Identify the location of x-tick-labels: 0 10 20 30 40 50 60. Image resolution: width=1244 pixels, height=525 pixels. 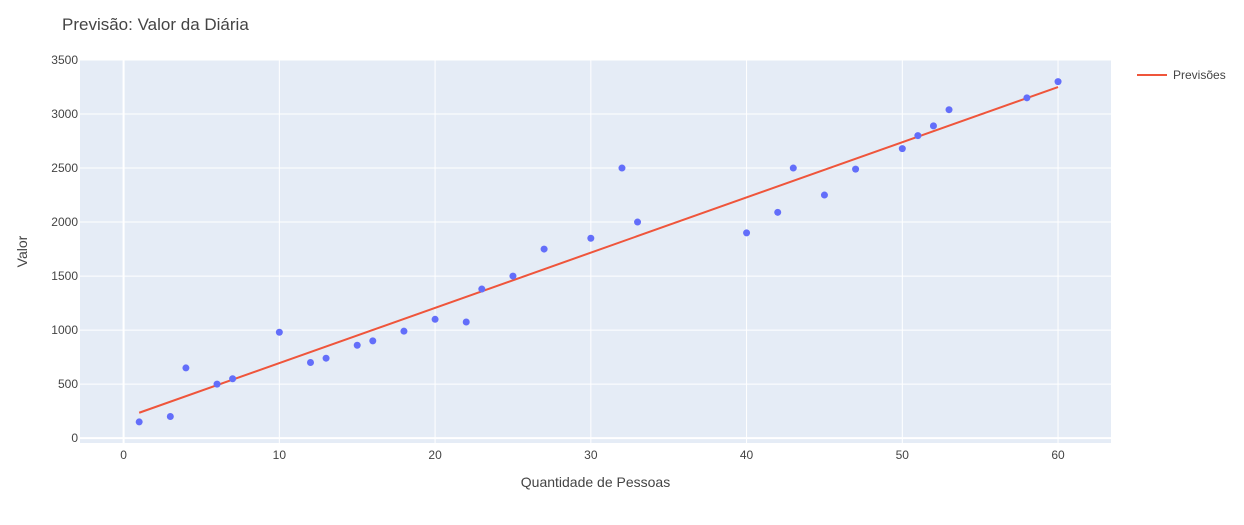
(592, 455).